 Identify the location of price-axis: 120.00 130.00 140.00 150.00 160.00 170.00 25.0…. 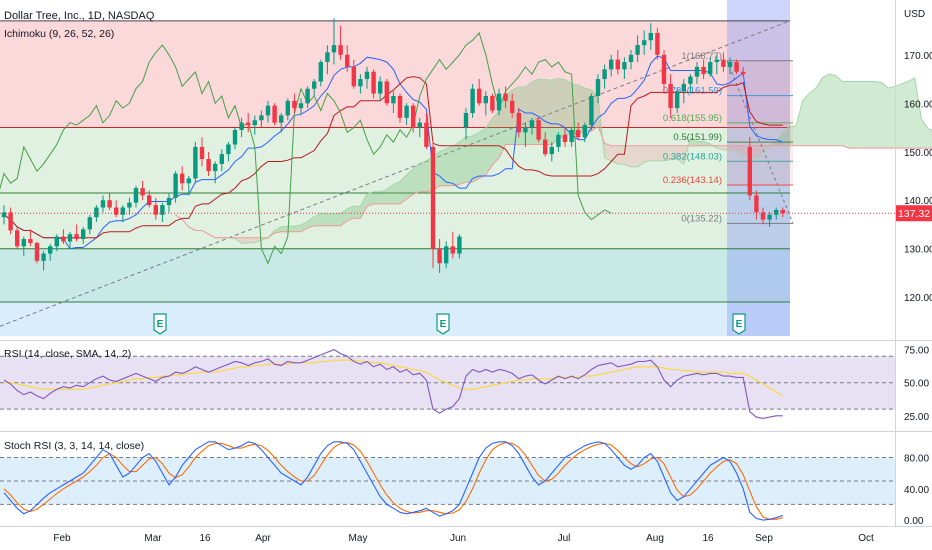
(918, 289).